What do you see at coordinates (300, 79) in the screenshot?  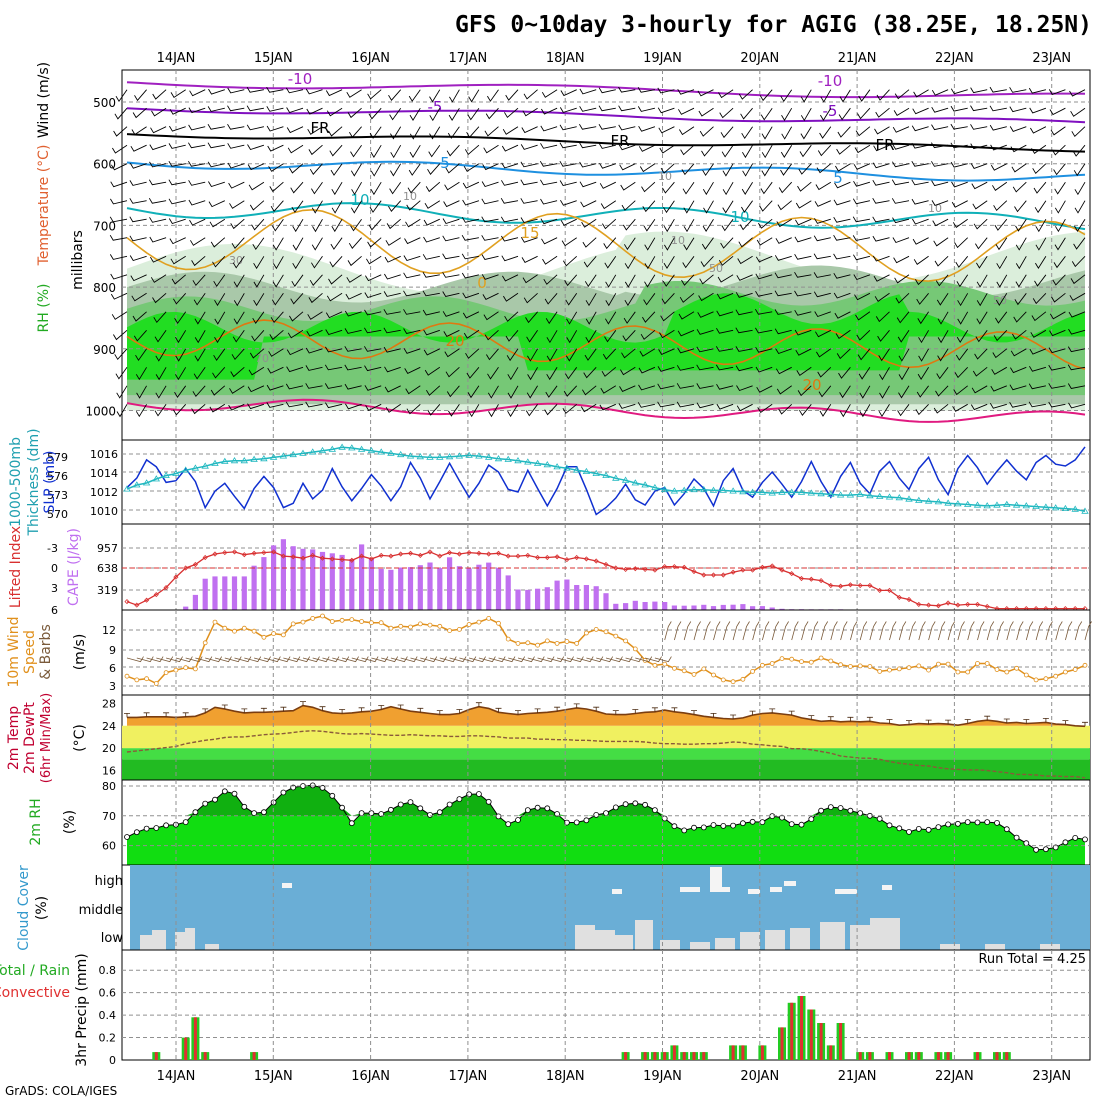 I see `isotherm-label: -10` at bounding box center [300, 79].